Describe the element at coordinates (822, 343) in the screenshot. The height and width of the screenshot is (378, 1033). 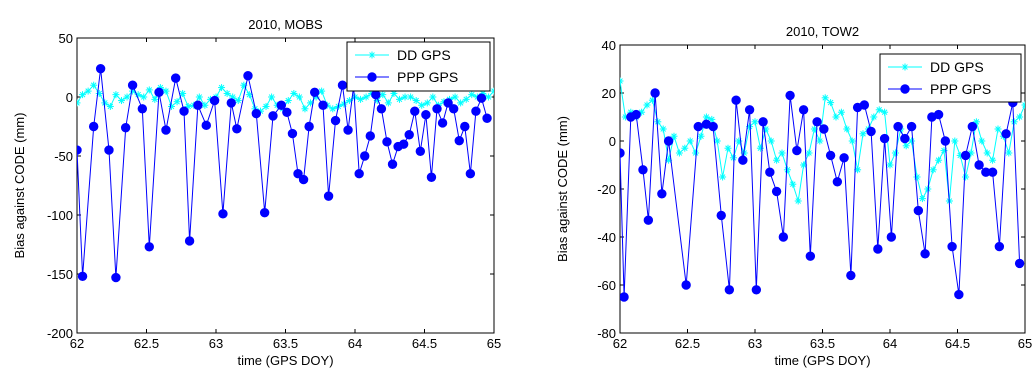
I see `x-tick-label: 63.5` at that location.